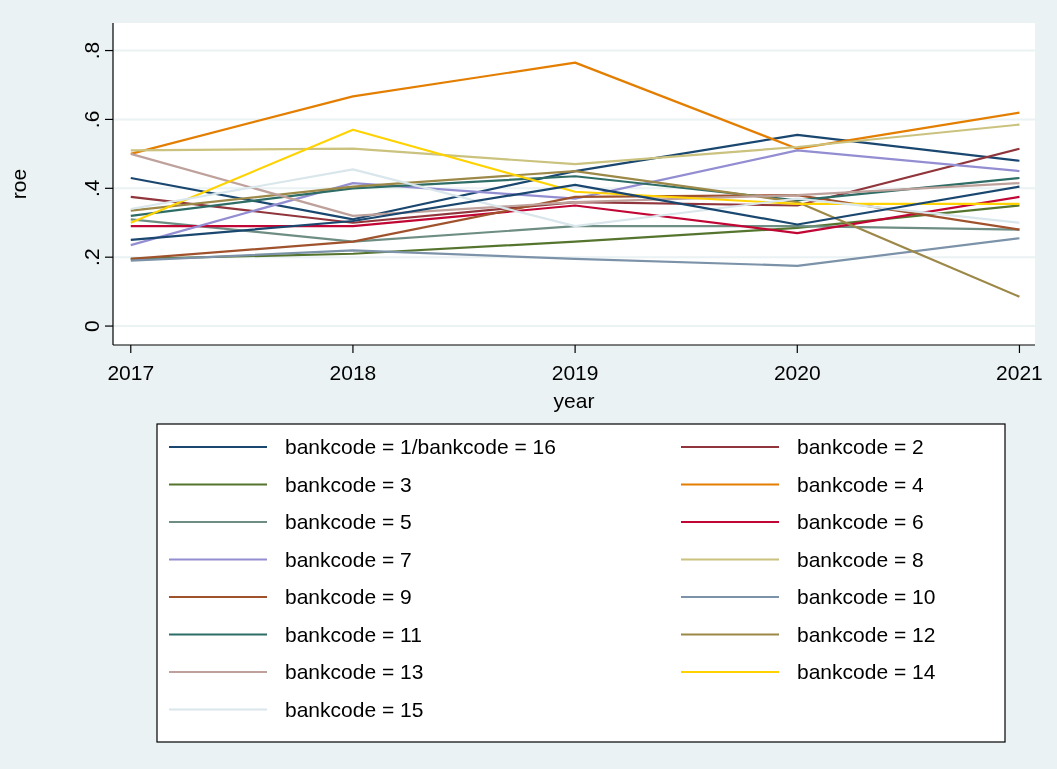  Describe the element at coordinates (348, 484) in the screenshot. I see `legend-label: bankcode = 3` at that location.